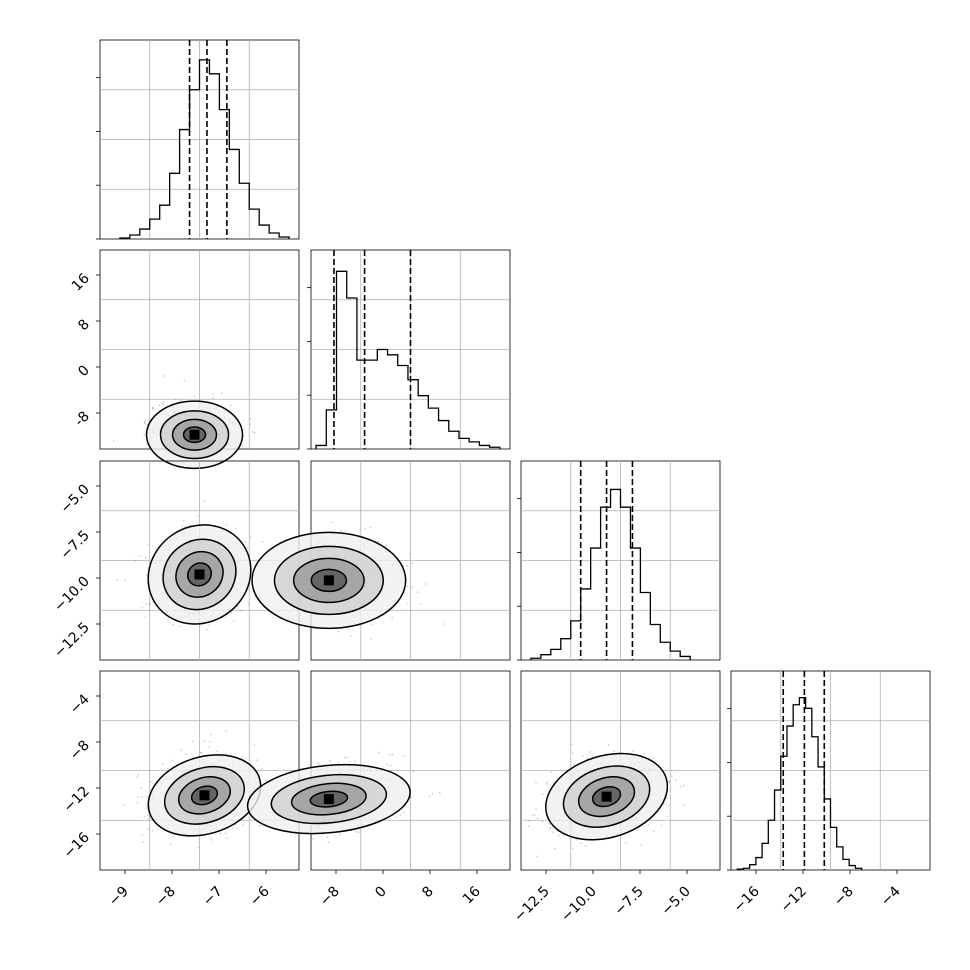  I want to click on joint-param-2-param-4-xtick-label-0: −8, so click(330, 897).